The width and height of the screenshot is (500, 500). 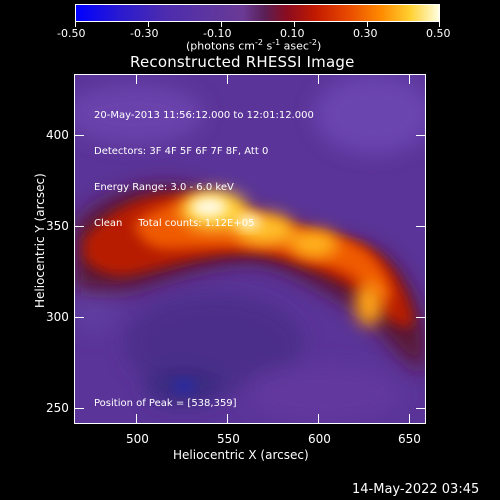 I want to click on x-tick-label: 600, so click(x=319, y=439).